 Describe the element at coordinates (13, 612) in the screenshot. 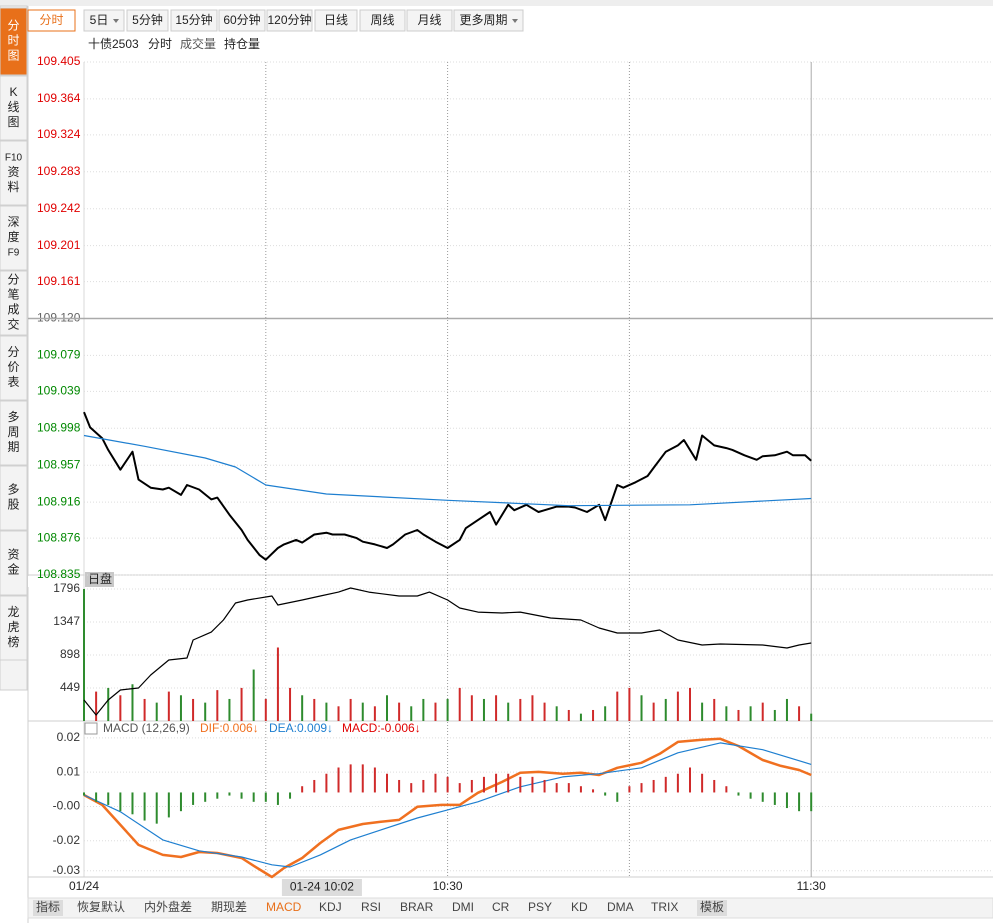

I see `sidebar-tab-label: 龙` at that location.